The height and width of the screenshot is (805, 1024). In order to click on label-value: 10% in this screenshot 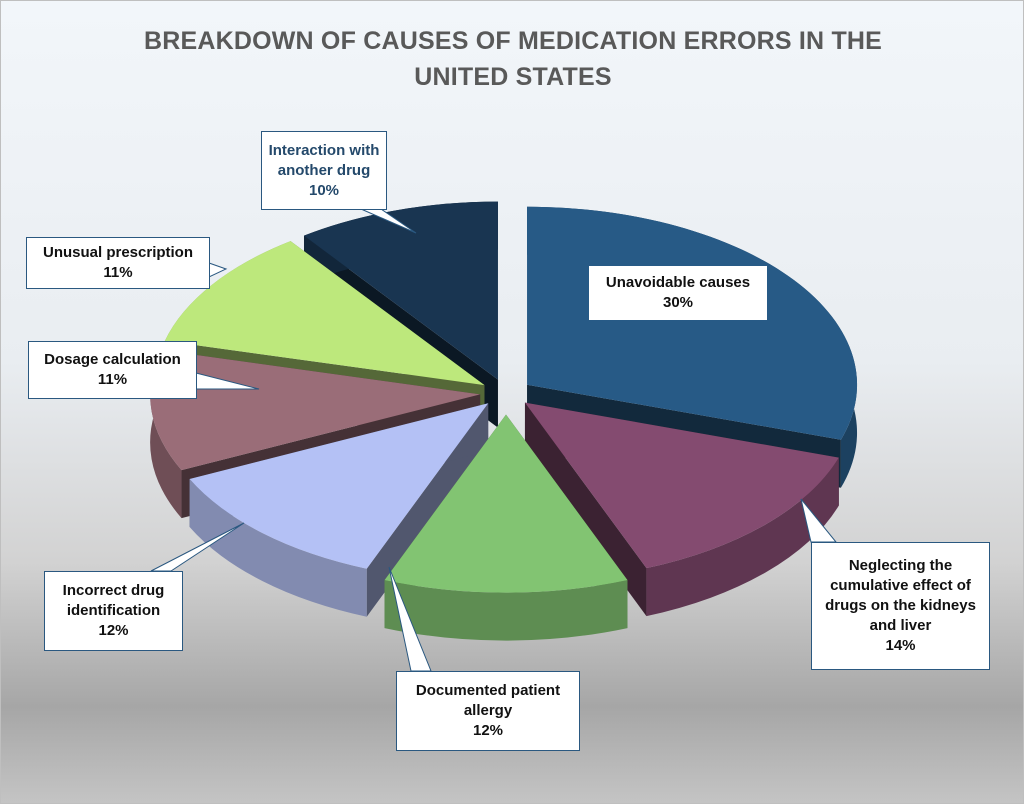, I will do `click(324, 190)`.